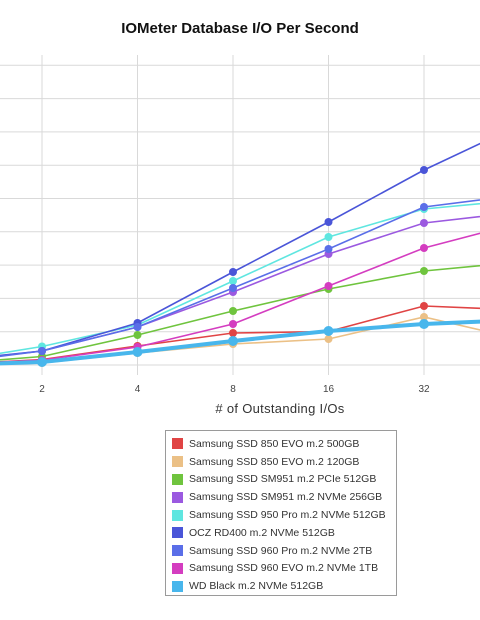  I want to click on legend-label: Samsung SSD 960 EVO m.2 NVMe 1TB, so click(284, 568).